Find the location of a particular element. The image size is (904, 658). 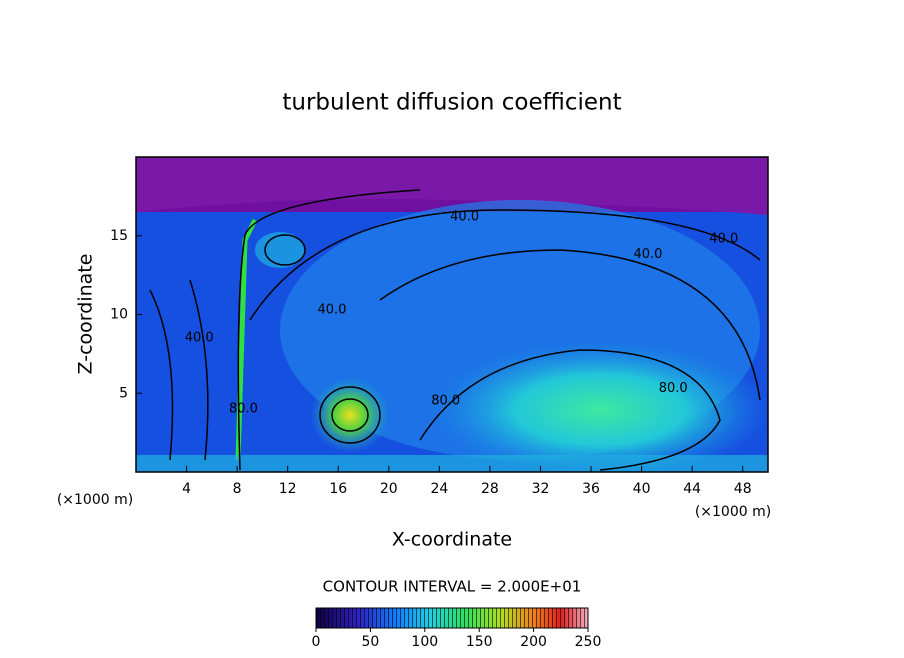

colorbar-frame is located at coordinates (452, 618).